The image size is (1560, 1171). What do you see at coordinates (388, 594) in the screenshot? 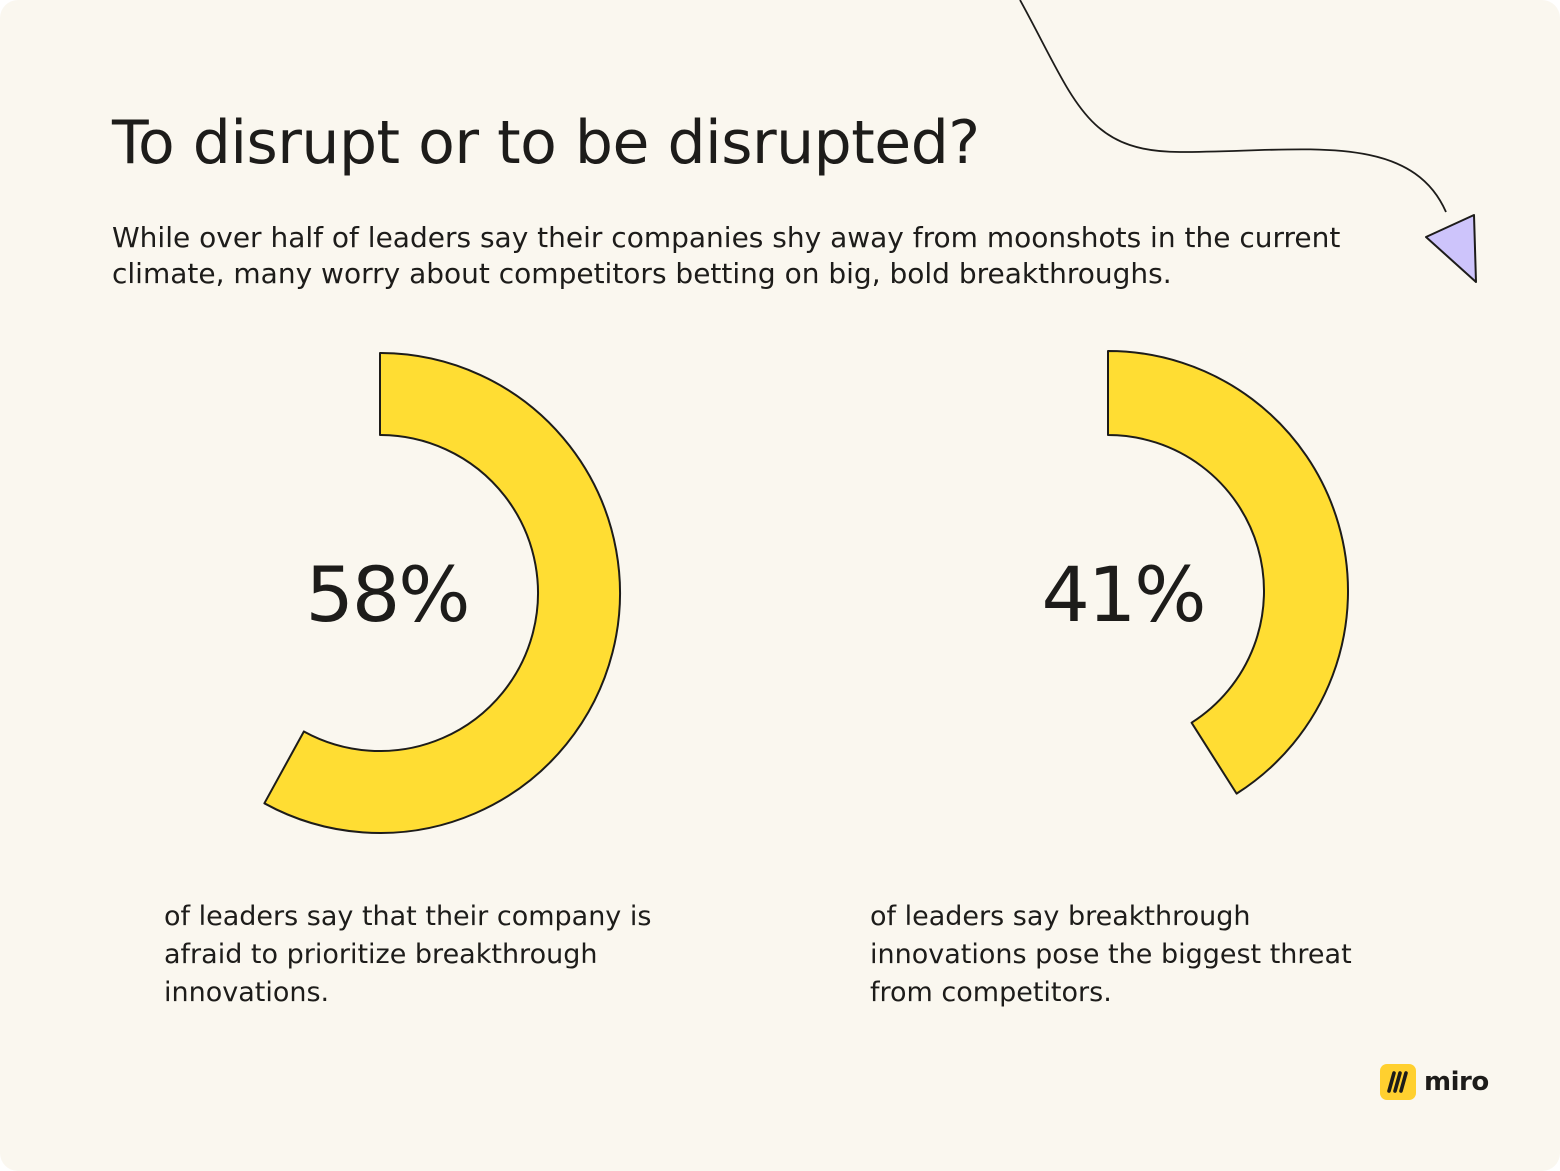
I see `stat-value-58: 58%` at bounding box center [388, 594].